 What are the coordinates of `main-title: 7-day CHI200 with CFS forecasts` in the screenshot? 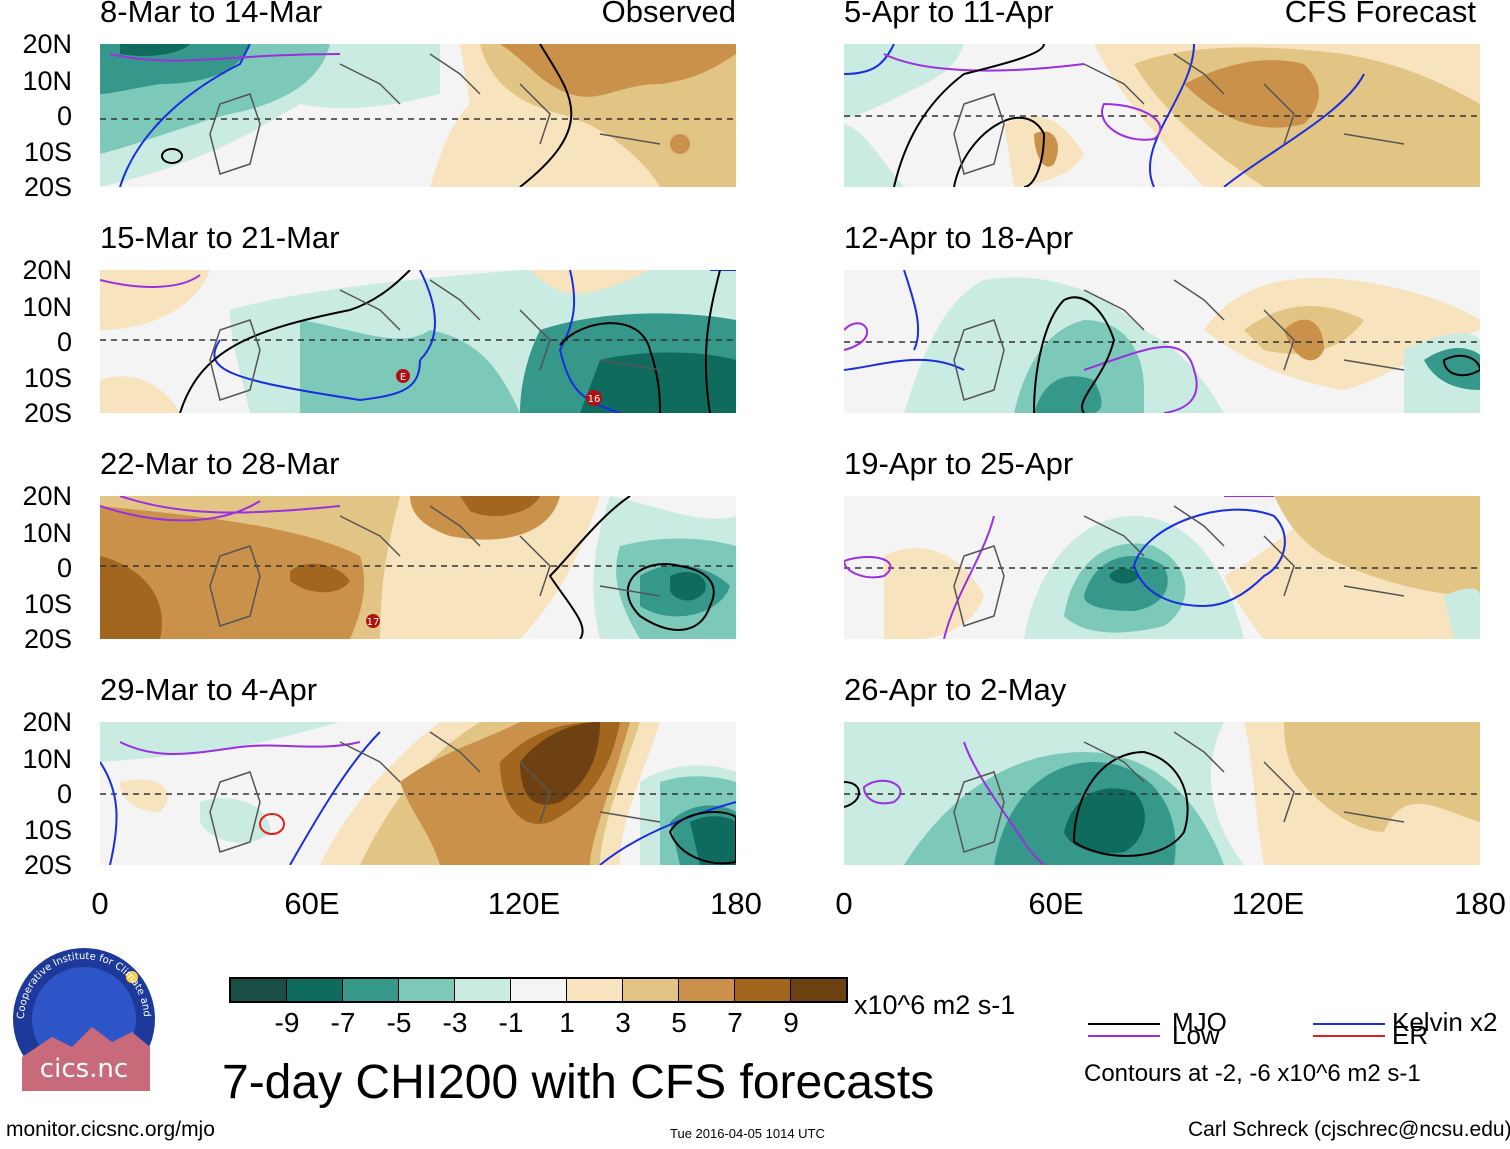 It's located at (578, 1082).